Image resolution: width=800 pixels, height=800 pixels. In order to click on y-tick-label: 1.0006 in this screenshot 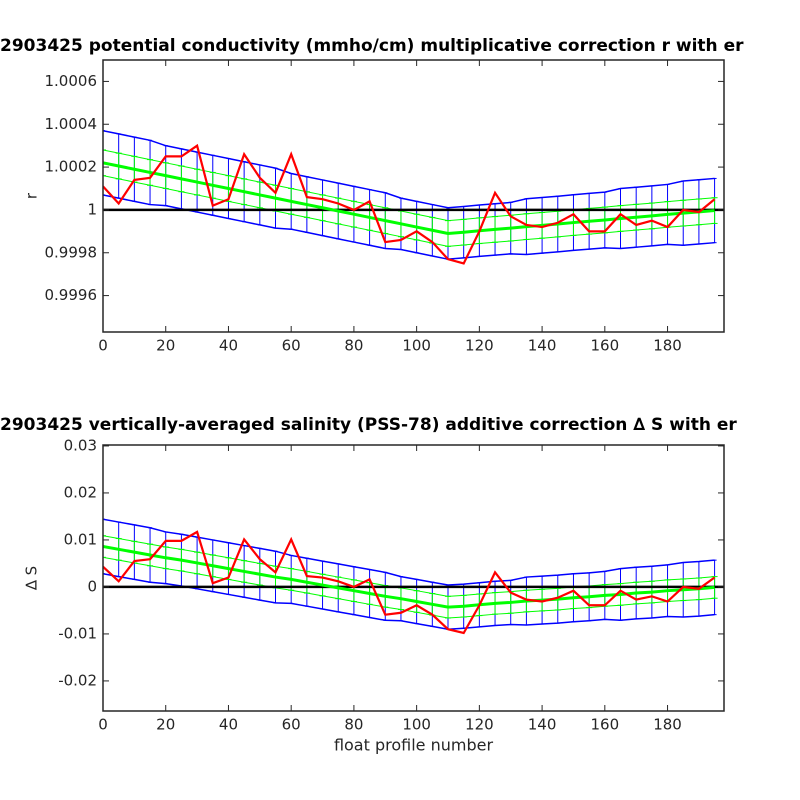, I will do `click(71, 81)`.